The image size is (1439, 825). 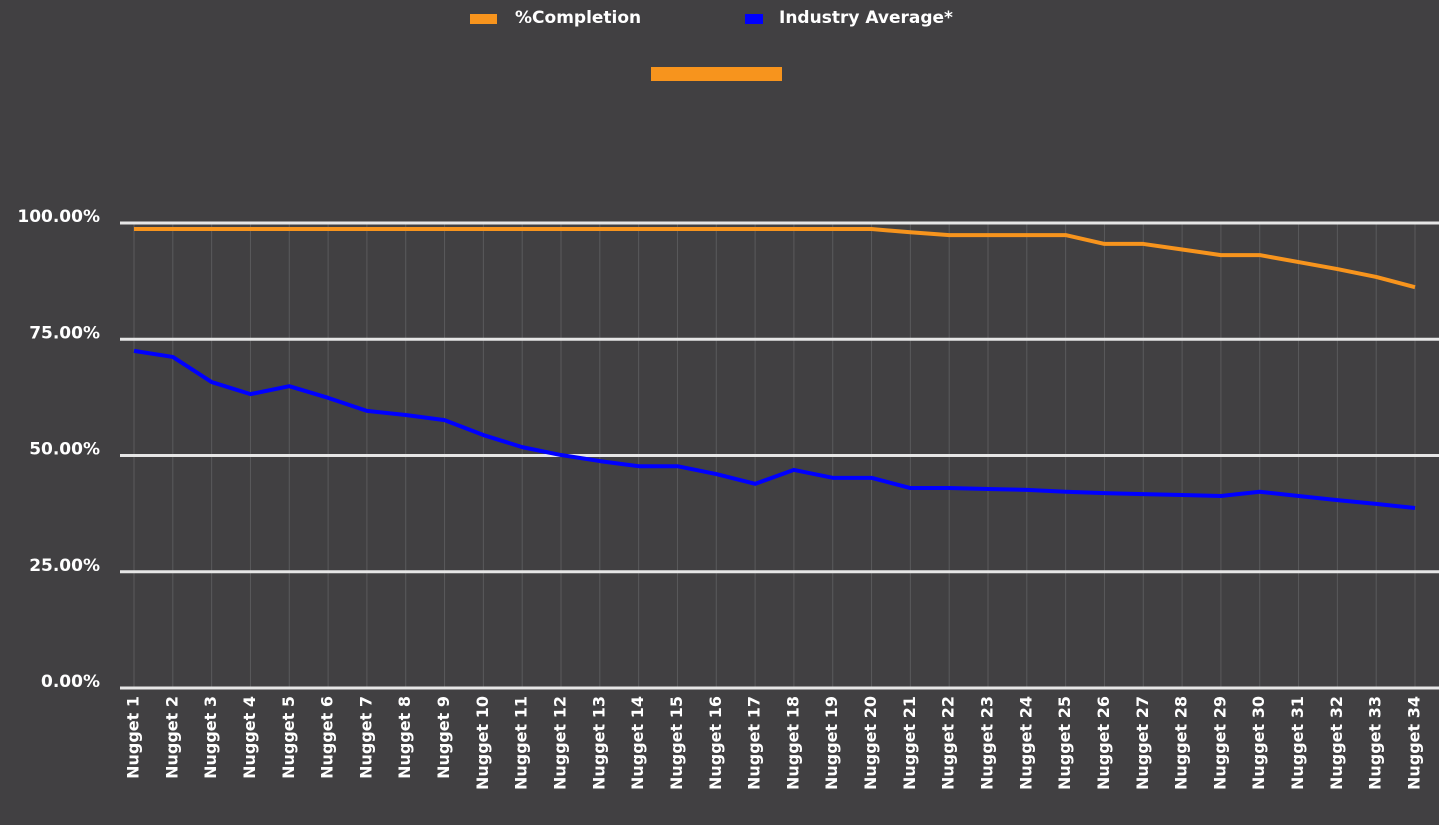 I want to click on x-tick-label: Nugget 32, so click(x=1336, y=743).